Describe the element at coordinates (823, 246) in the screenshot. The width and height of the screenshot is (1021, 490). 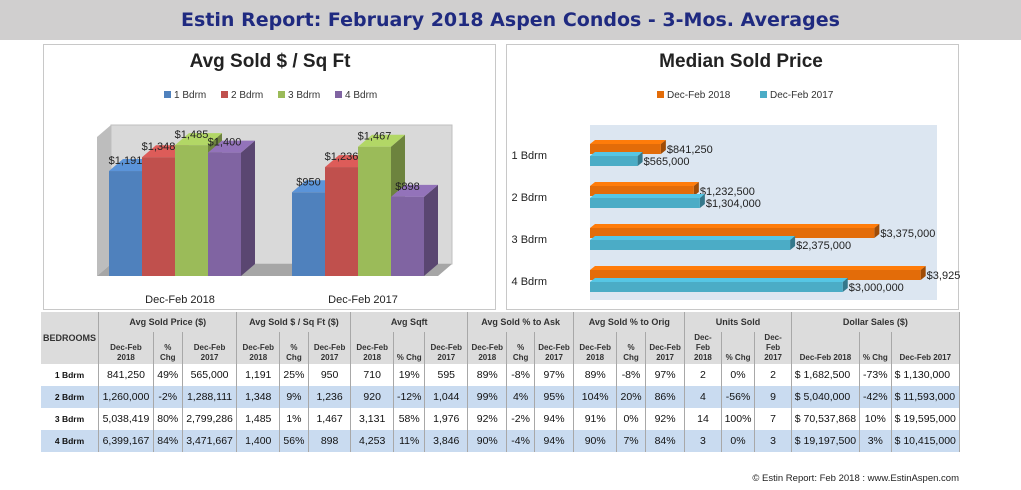
I see `bar-data-label: $2,375,000` at that location.